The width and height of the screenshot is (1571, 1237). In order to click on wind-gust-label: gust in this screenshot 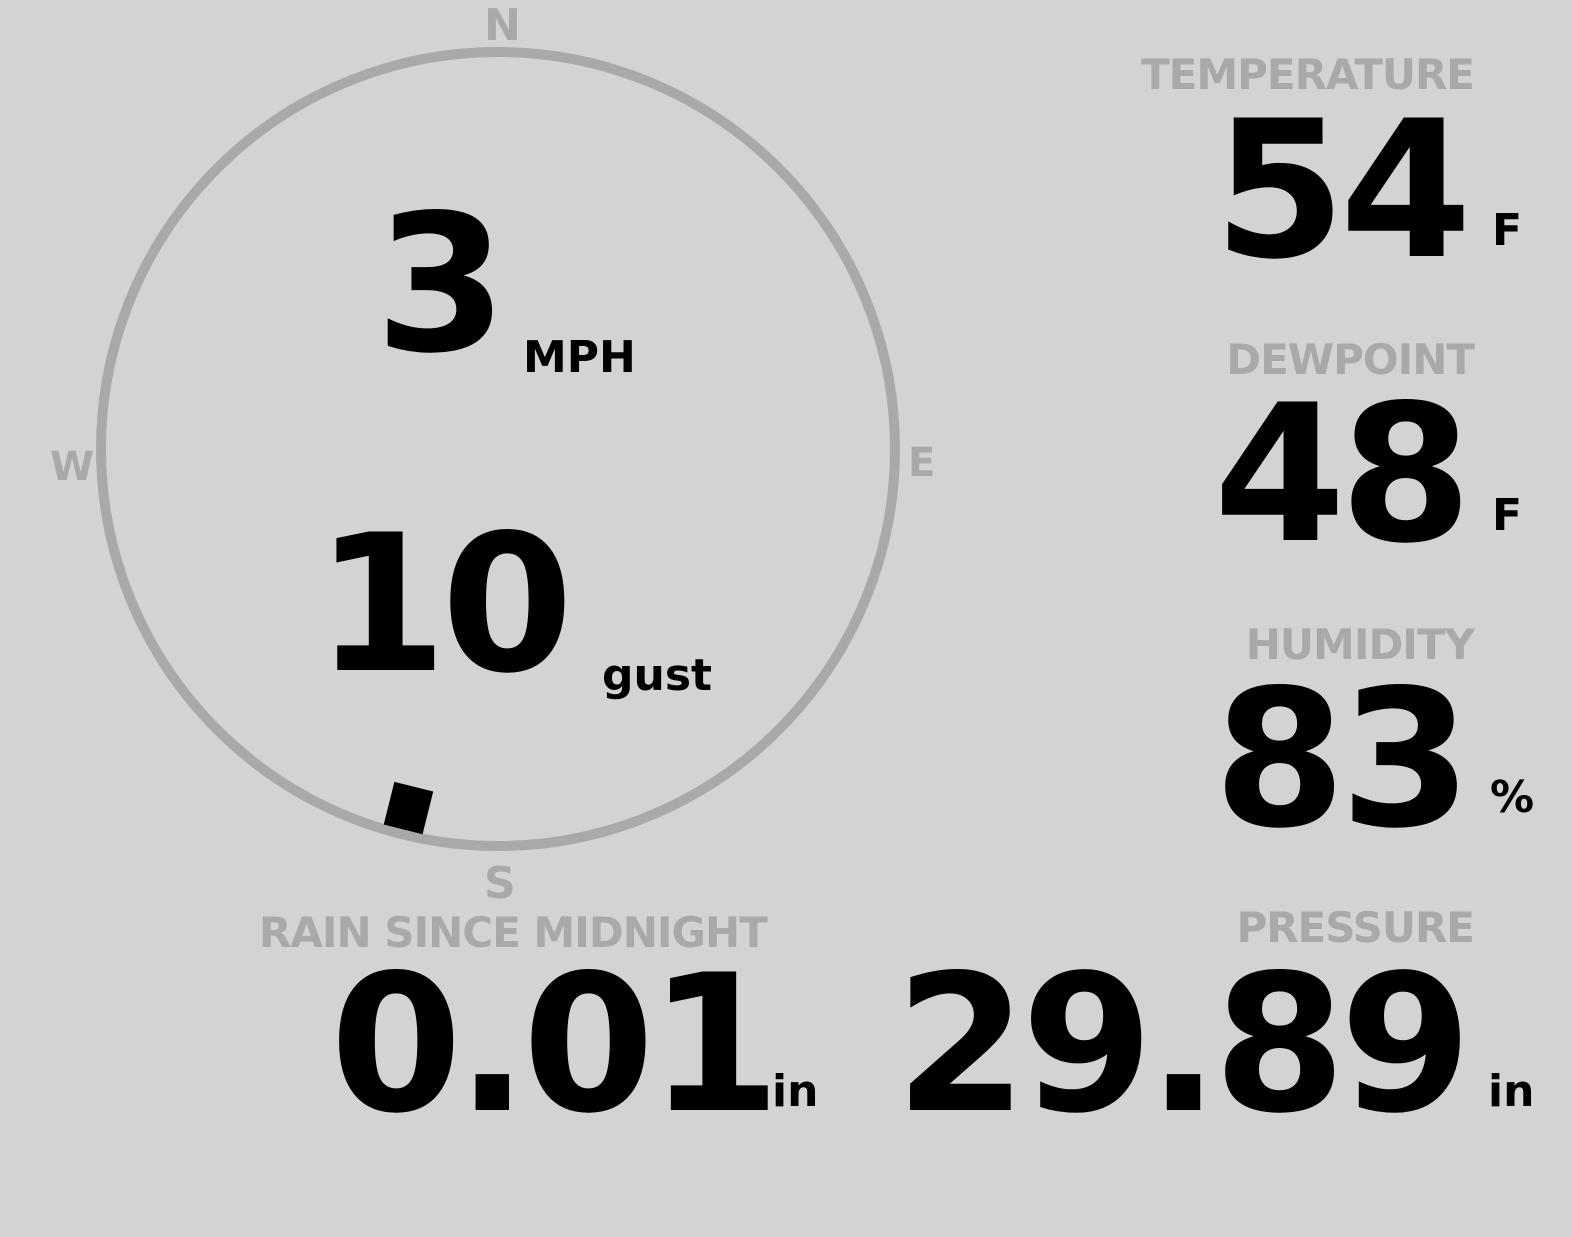, I will do `click(657, 675)`.